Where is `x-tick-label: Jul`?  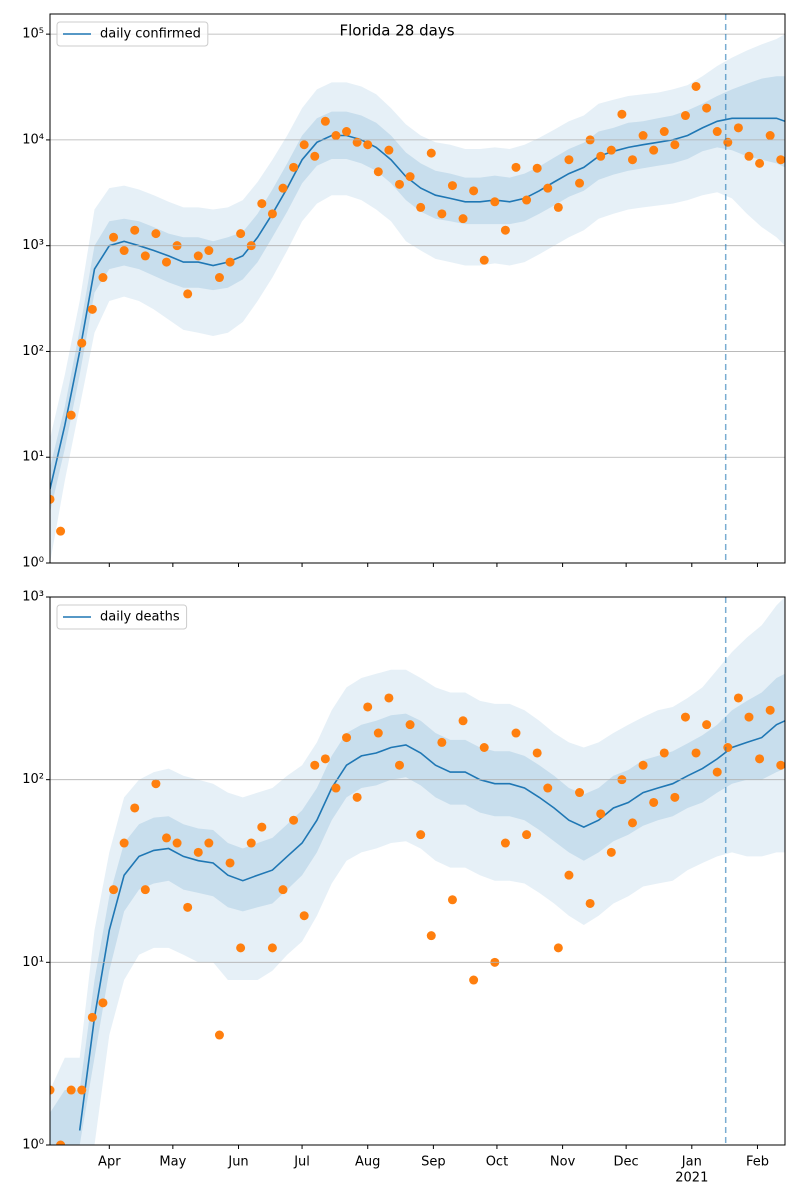
x-tick-label: Jul is located at coordinates (301, 1162).